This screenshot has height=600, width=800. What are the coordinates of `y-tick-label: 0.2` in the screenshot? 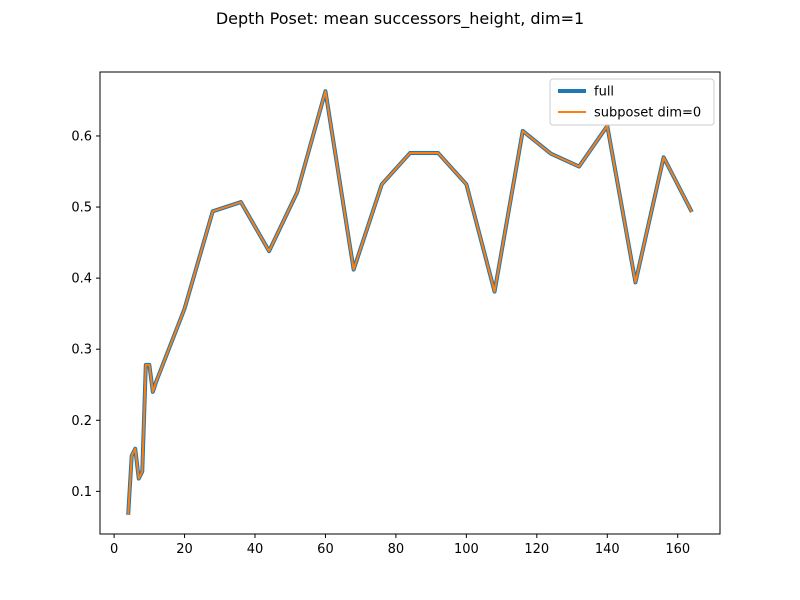 It's located at (81, 421).